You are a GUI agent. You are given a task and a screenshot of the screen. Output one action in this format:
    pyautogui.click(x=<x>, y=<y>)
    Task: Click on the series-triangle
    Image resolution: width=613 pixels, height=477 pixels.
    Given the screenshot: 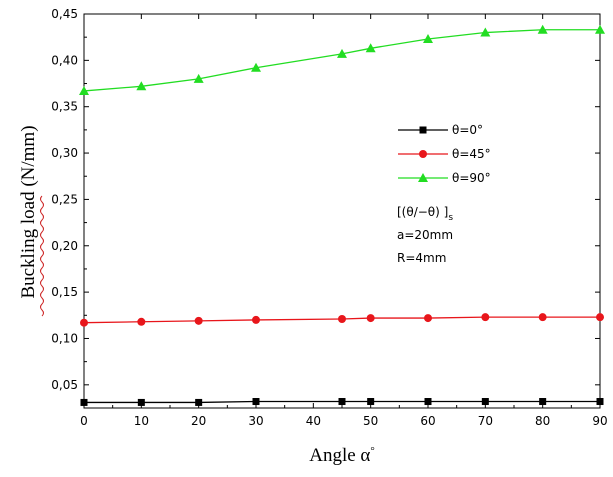 What is the action you would take?
    pyautogui.click(x=342, y=59)
    